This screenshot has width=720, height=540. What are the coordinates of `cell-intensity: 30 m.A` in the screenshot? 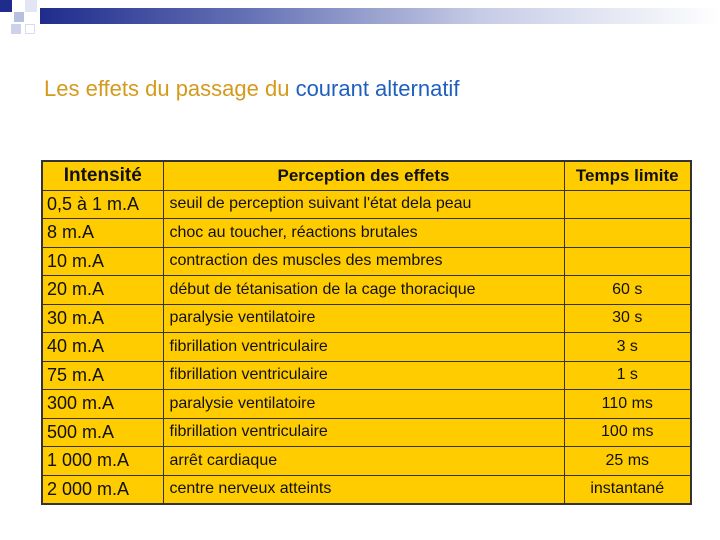 It's located at (102, 318).